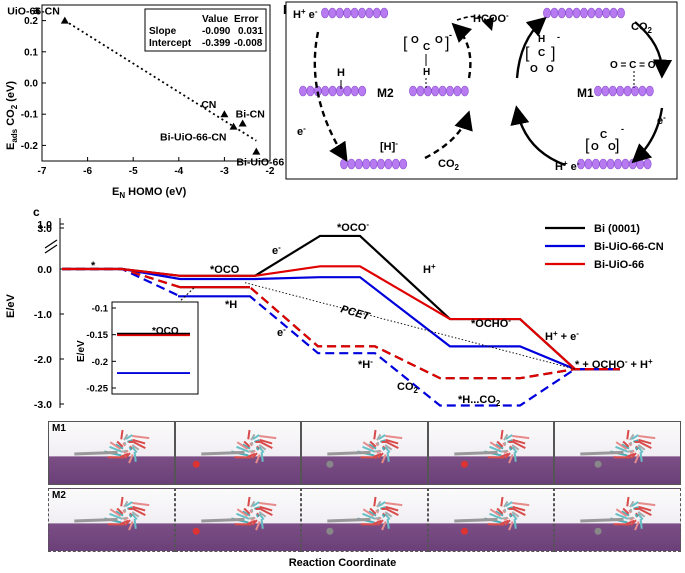  What do you see at coordinates (30, 146) in the screenshot?
I see `chart-a-ytick-label: -0.2` at bounding box center [30, 146].